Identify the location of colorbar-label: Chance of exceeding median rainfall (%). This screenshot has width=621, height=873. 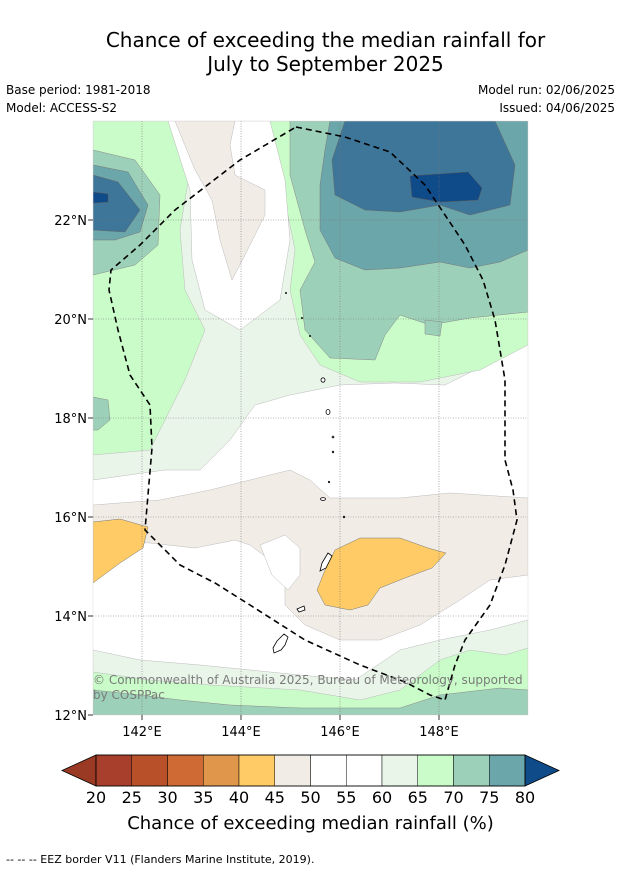
(310, 823).